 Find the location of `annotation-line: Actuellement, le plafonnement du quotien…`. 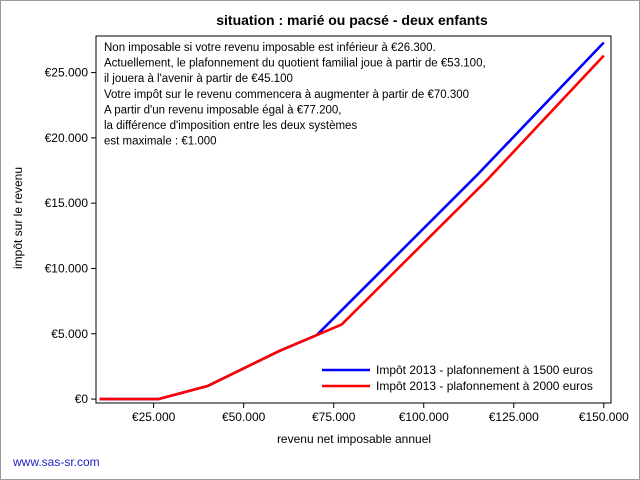

annotation-line: Actuellement, le plafonnement du quotien… is located at coordinates (295, 64).